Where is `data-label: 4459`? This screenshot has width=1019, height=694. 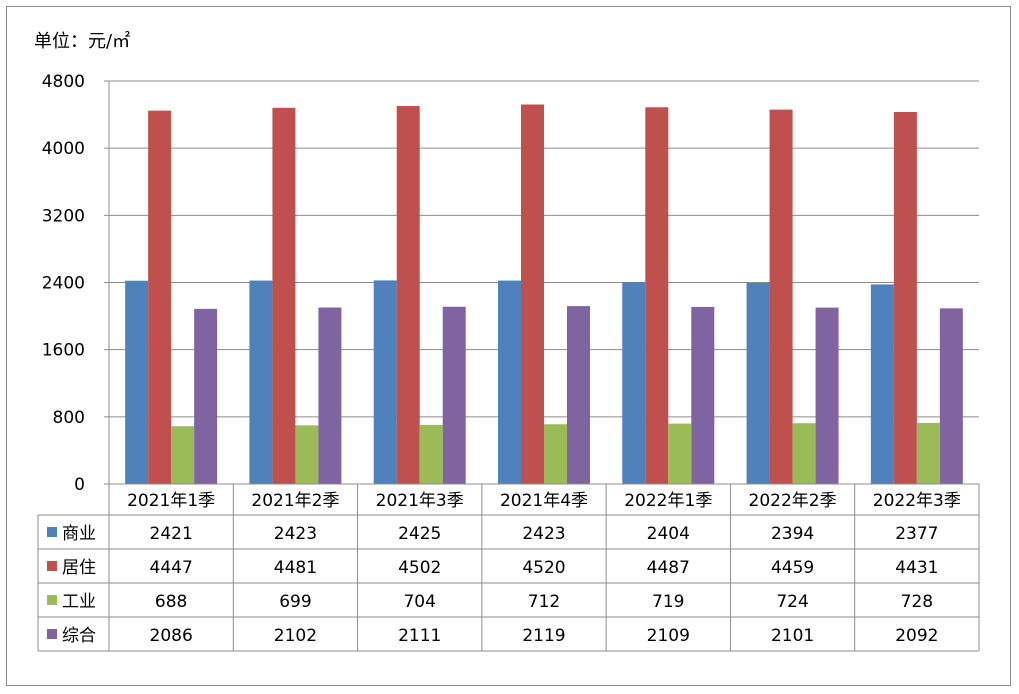 data-label: 4459 is located at coordinates (792, 568).